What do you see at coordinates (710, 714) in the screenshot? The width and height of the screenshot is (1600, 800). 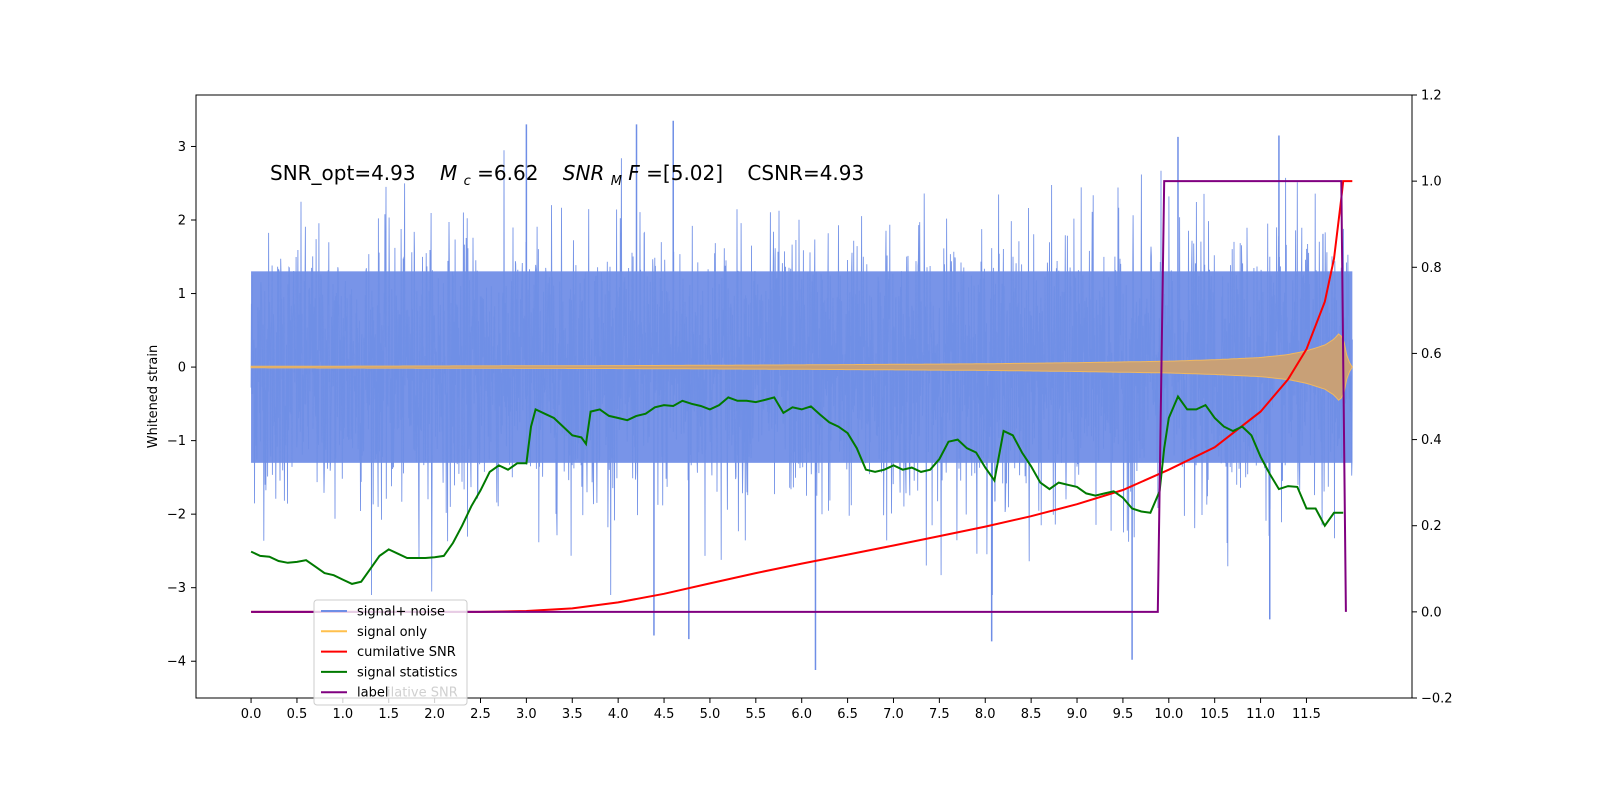 I see `x-tick-label: 5.0` at bounding box center [710, 714].